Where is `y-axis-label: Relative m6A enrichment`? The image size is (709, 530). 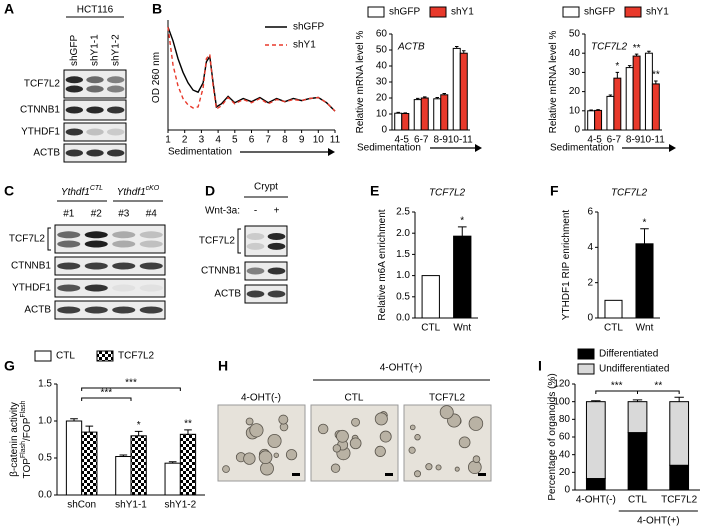
y-axis-label: Relative m6A enrichment is located at coordinates (382, 264).